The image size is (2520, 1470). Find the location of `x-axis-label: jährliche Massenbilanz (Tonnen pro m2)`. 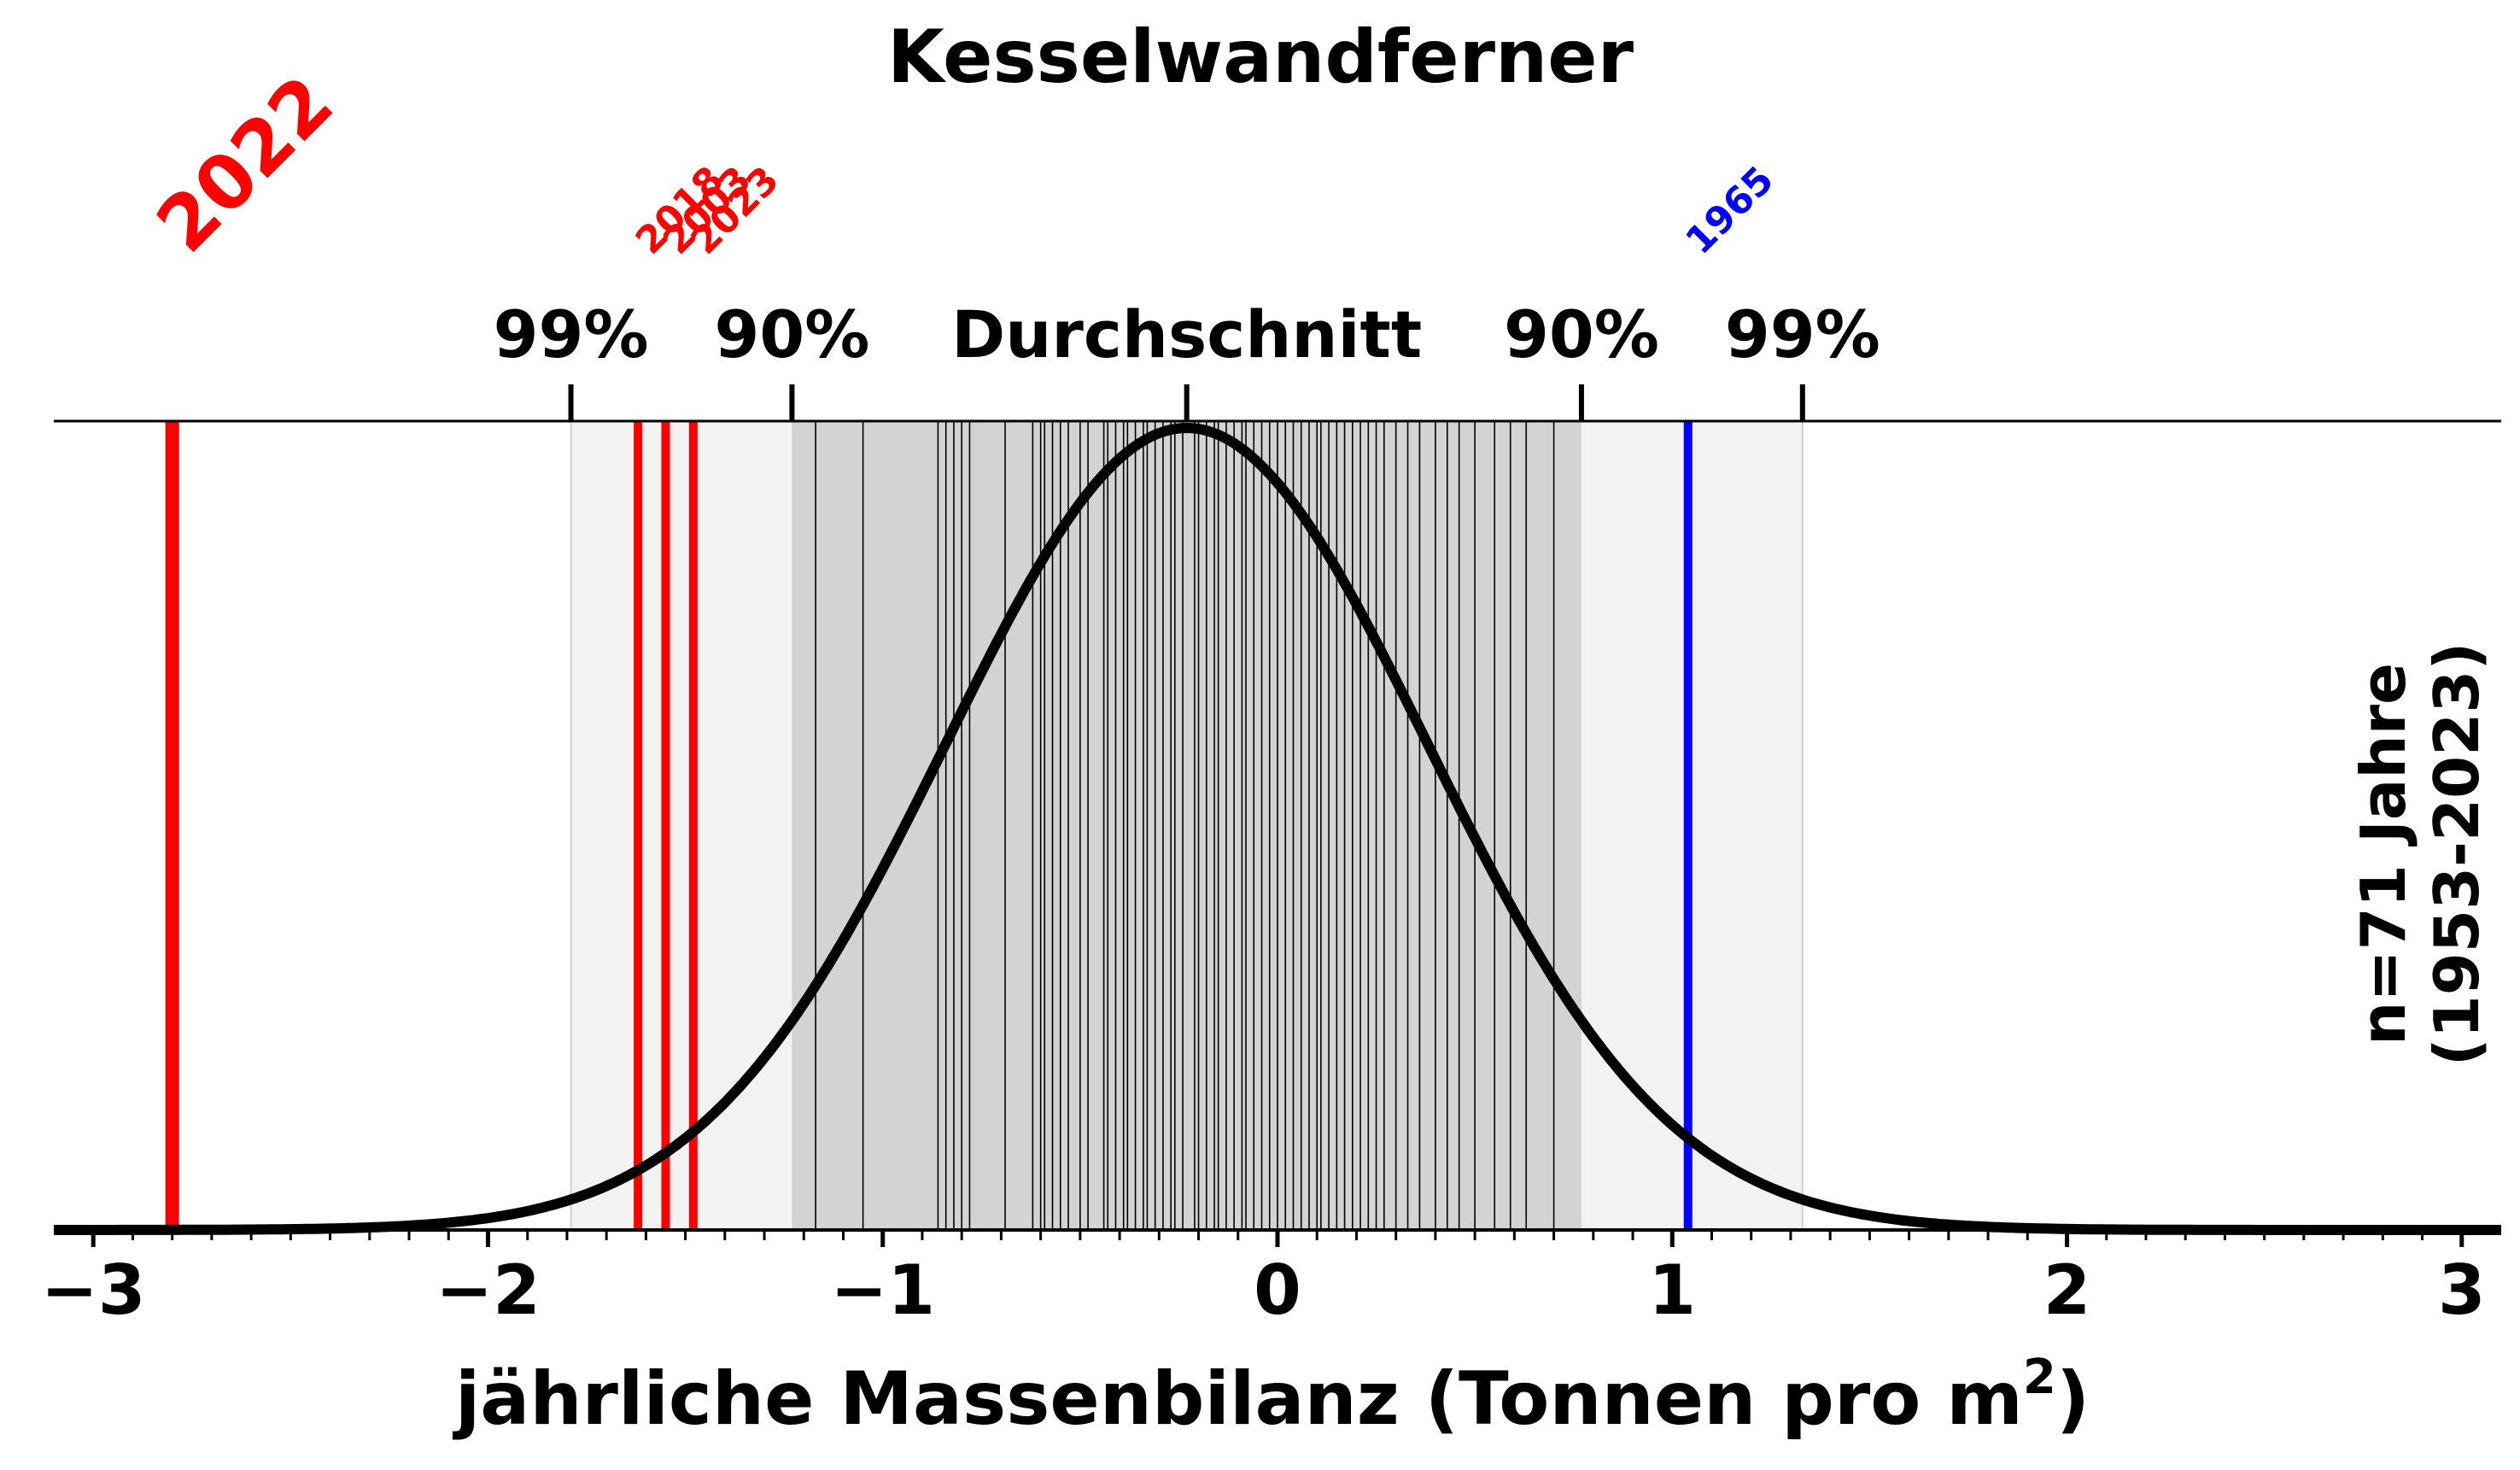

x-axis-label: jährliche Massenbilanz (Tonnen pro m2) is located at coordinates (1271, 1396).